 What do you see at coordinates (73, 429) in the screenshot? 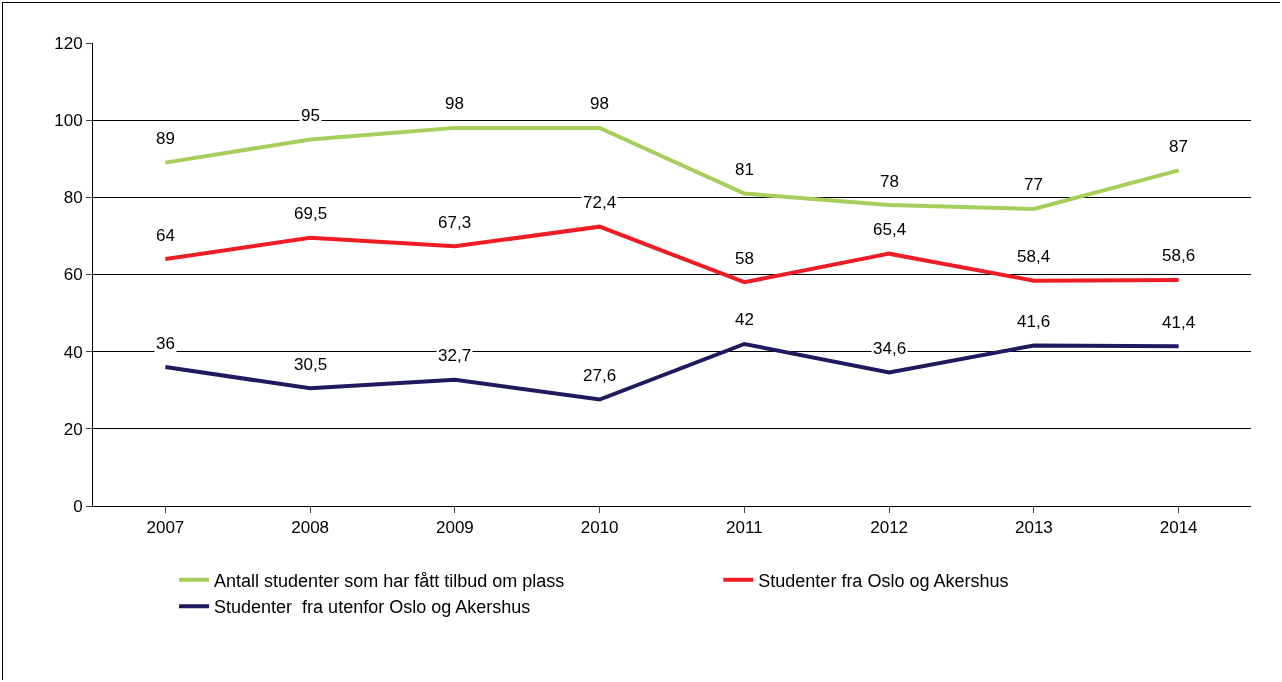
I see `y-tick-label: 20` at bounding box center [73, 429].